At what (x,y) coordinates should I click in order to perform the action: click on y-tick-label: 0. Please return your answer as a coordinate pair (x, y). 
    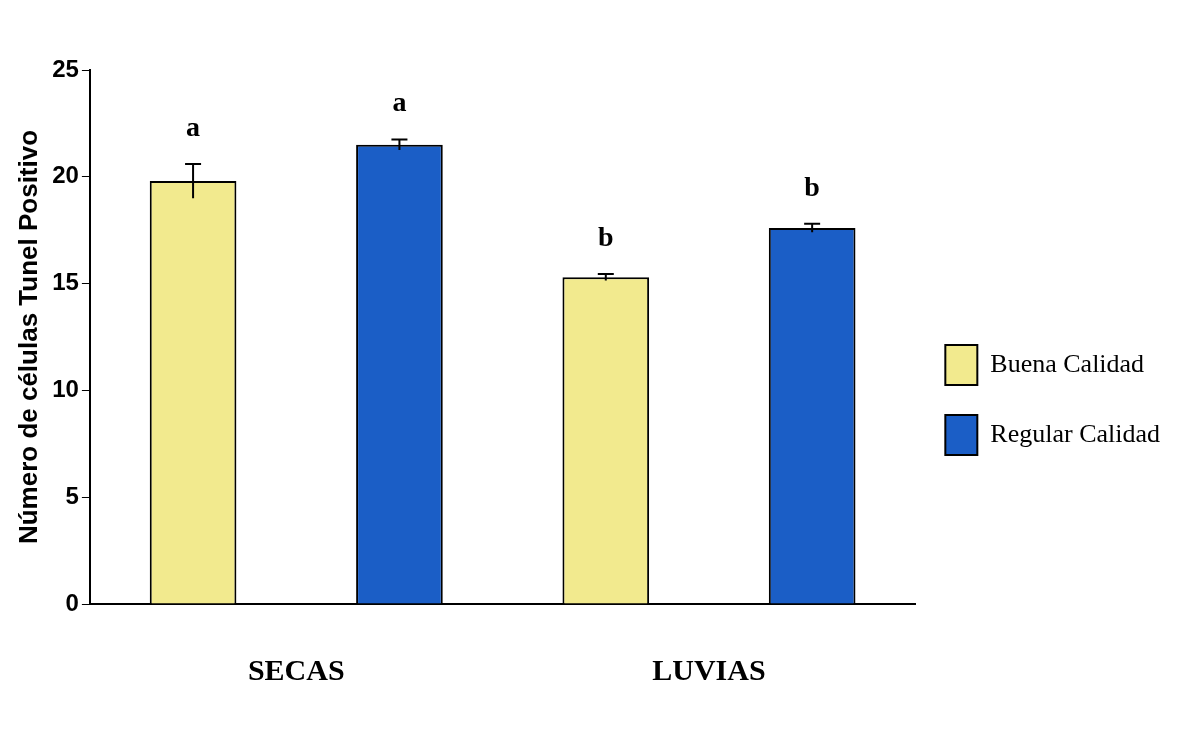
    Looking at the image, I should click on (72, 602).